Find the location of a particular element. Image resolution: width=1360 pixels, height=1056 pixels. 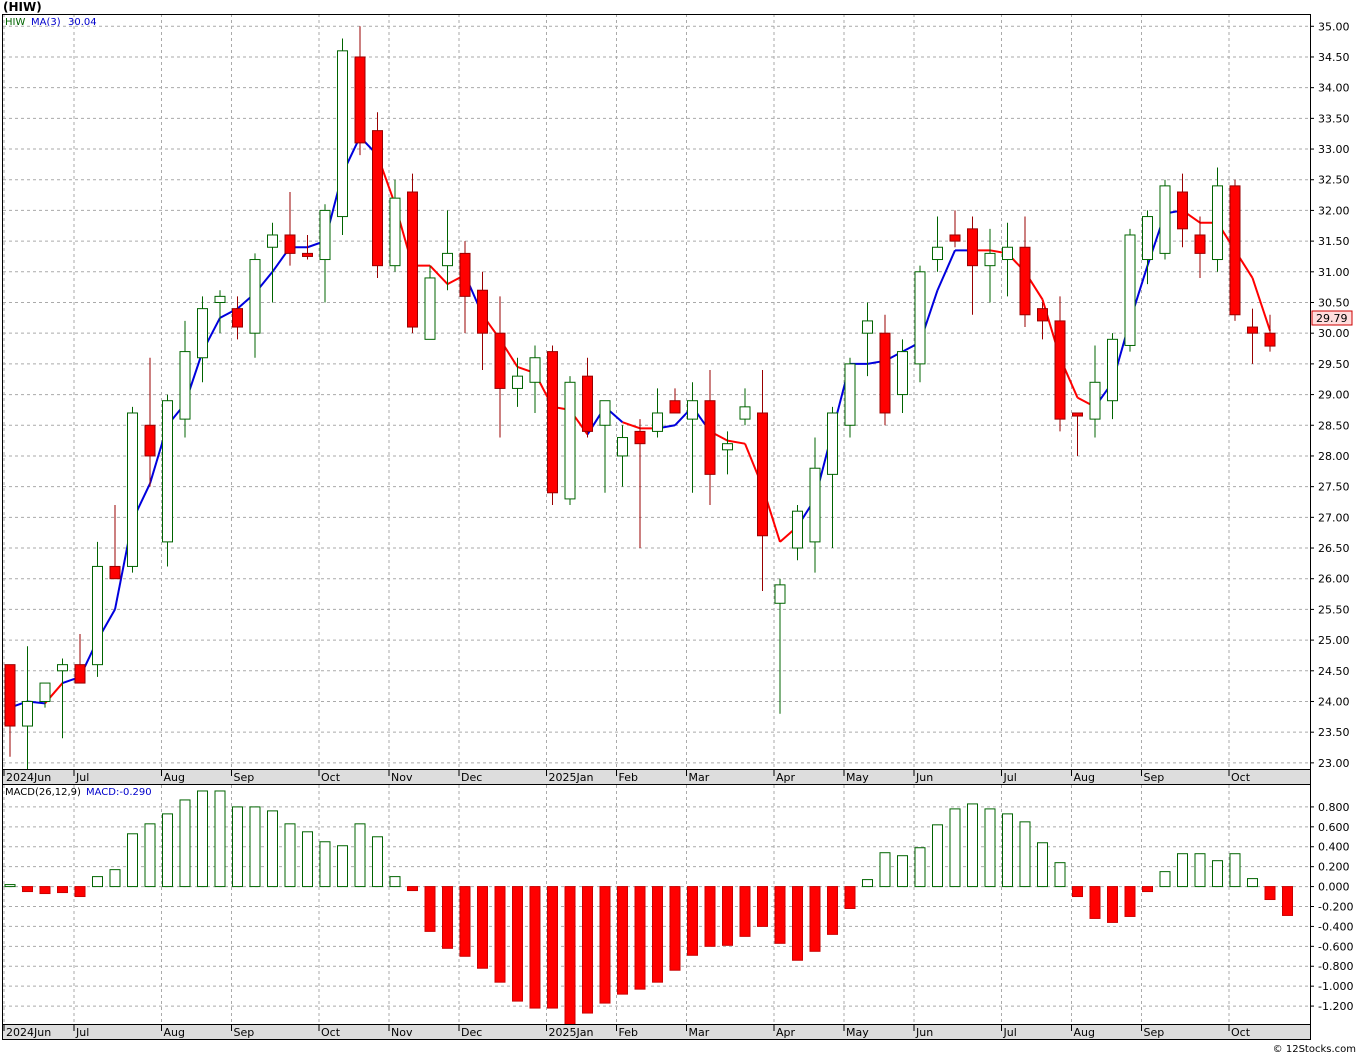

price-tick-label: 31.00 is located at coordinates (1334, 272).